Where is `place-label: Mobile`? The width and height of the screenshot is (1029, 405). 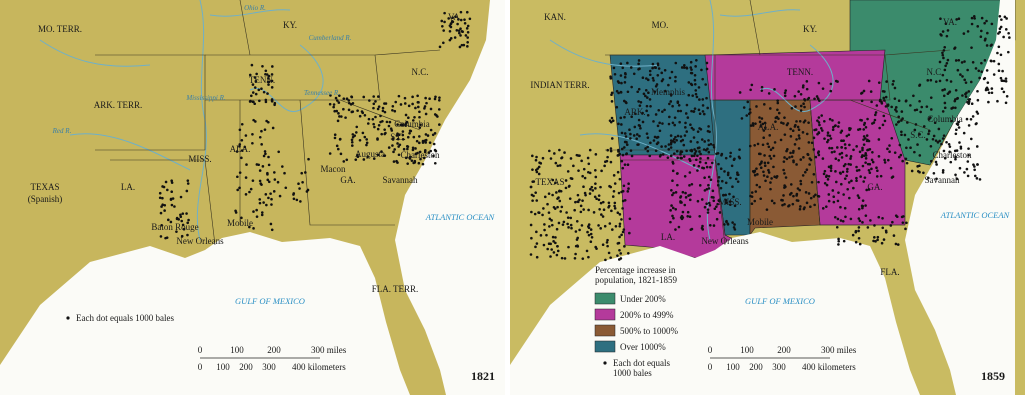 place-label: Mobile is located at coordinates (760, 222).